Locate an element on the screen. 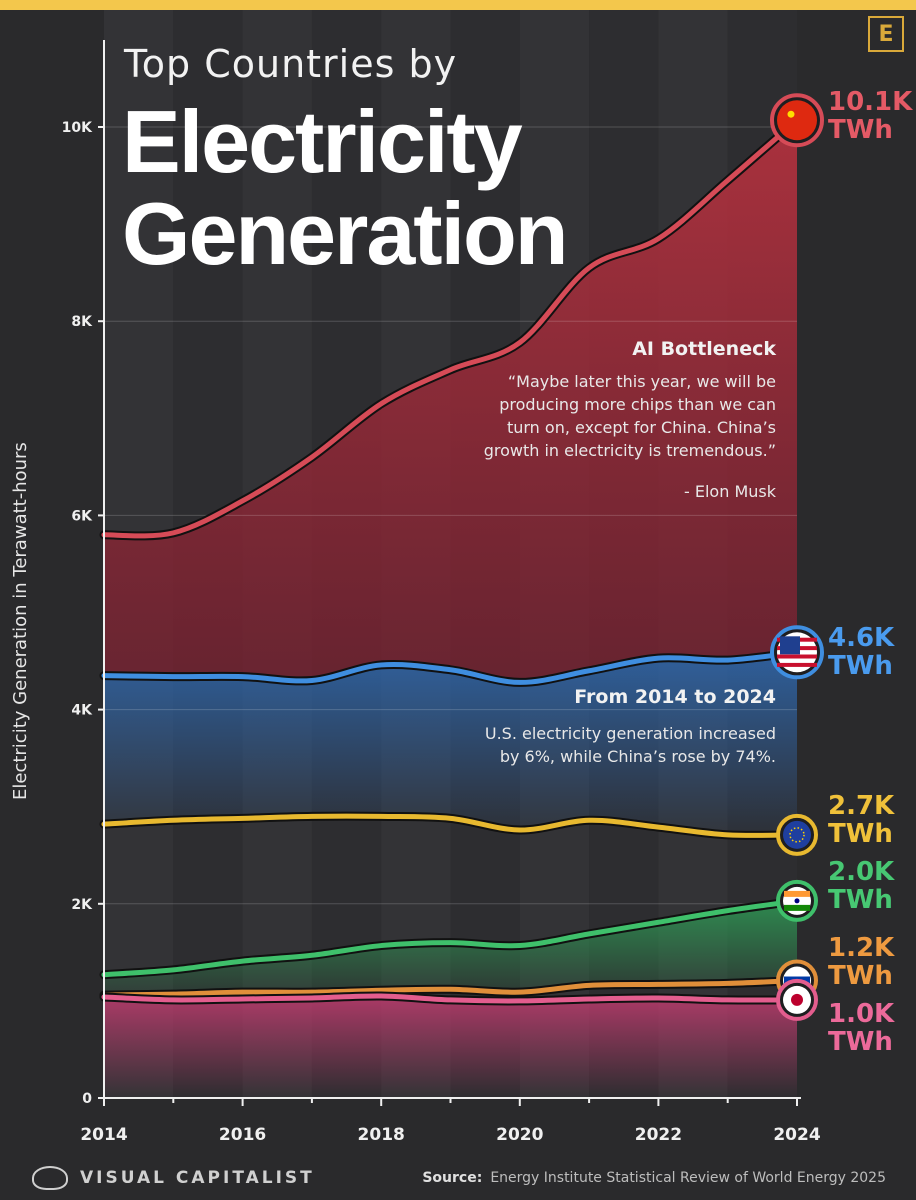 This screenshot has height=1200, width=916. x-tick-label: 2014 is located at coordinates (103, 1135).